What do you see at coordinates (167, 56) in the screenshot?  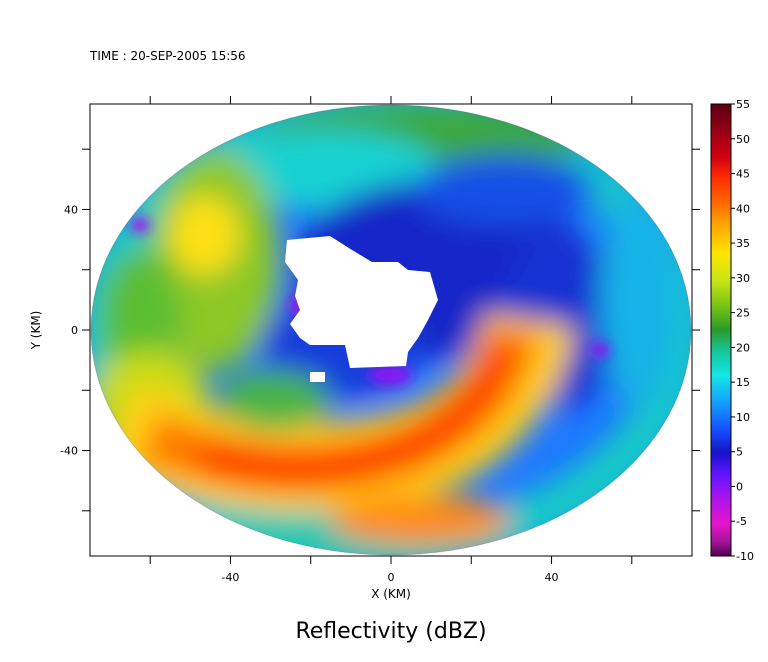 I see `time-label: TIME : 20-SEP-2005 15:56` at bounding box center [167, 56].